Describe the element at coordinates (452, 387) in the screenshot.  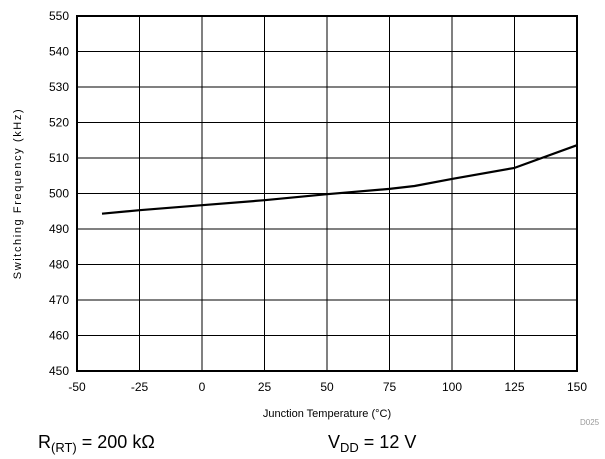
I see `x-tick-label: 100` at that location.